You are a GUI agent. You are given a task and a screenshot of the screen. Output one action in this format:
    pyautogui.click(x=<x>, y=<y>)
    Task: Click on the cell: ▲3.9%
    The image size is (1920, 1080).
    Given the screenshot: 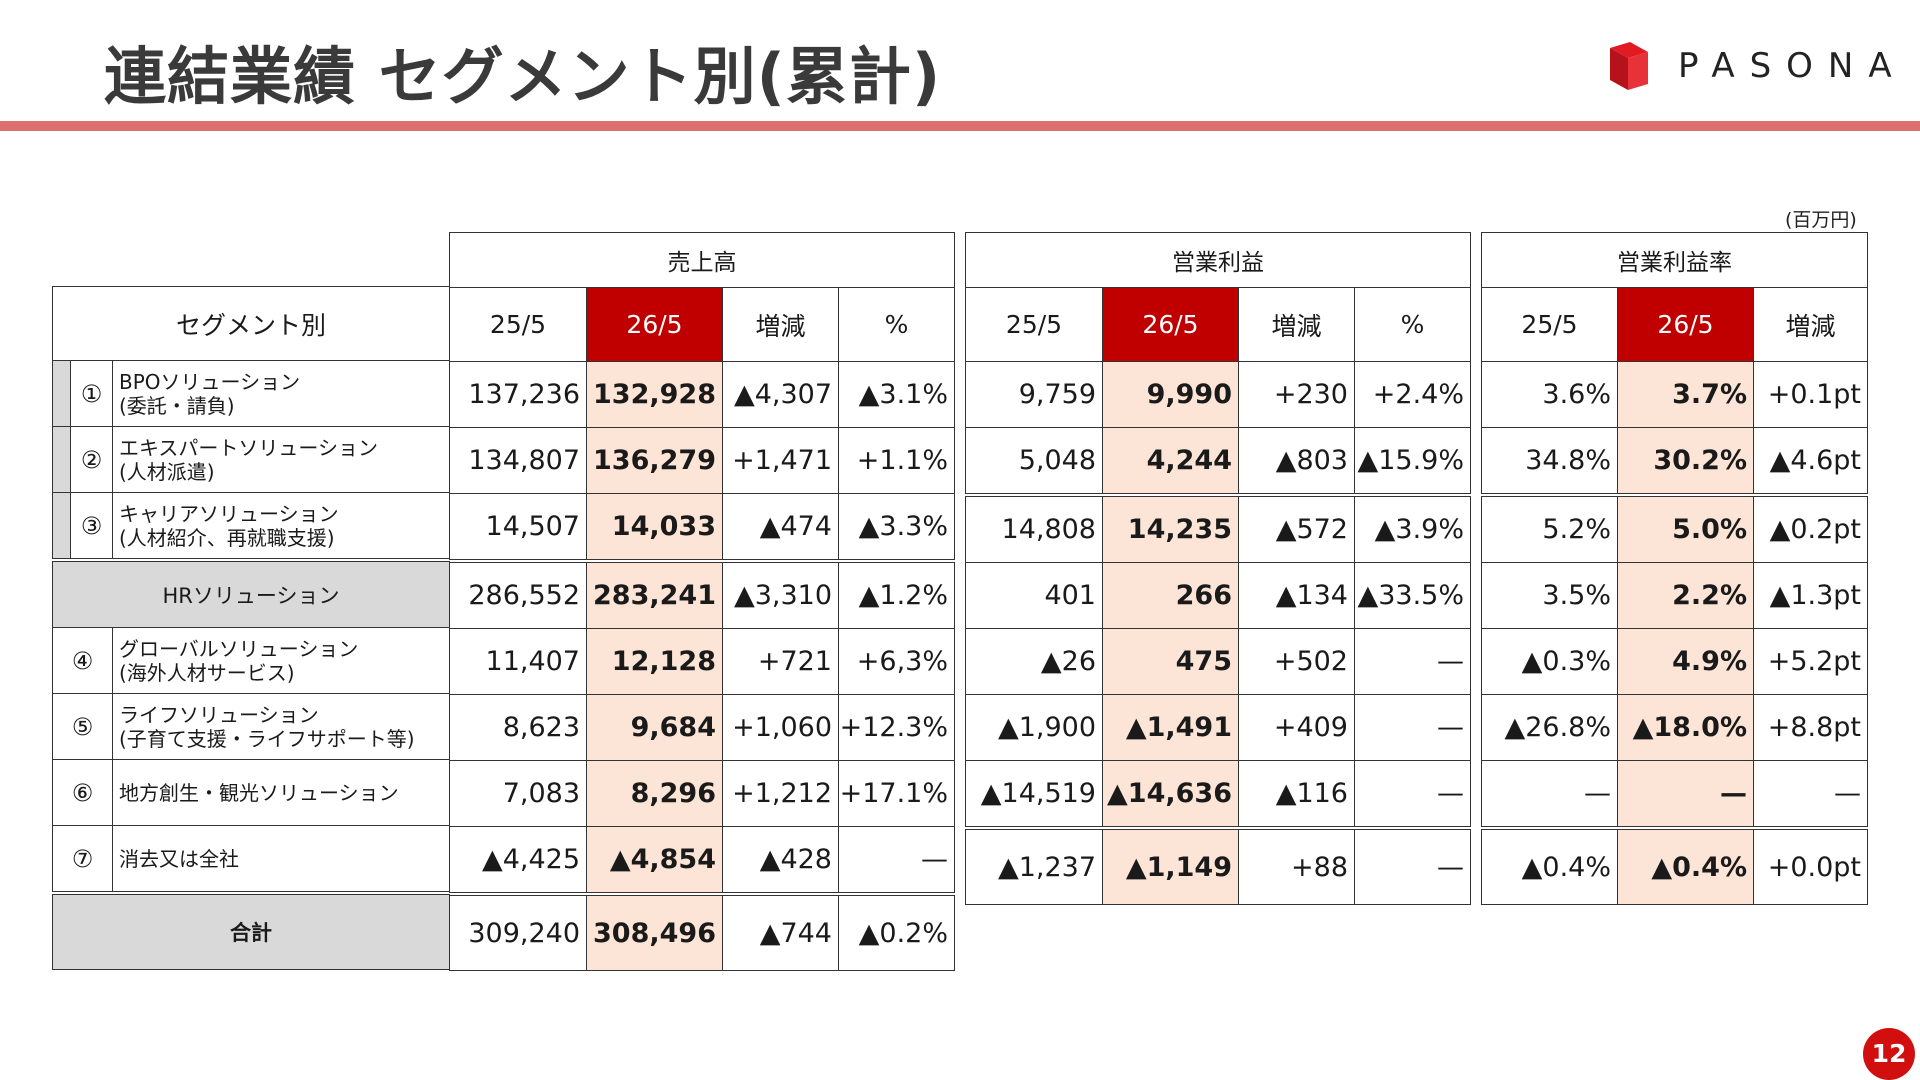 What is the action you would take?
    pyautogui.click(x=1412, y=528)
    